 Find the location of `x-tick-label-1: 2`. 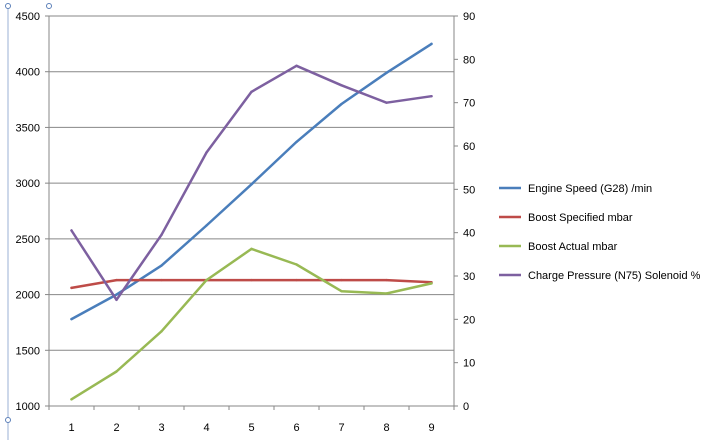

x-tick-label-1: 2 is located at coordinates (116, 428).